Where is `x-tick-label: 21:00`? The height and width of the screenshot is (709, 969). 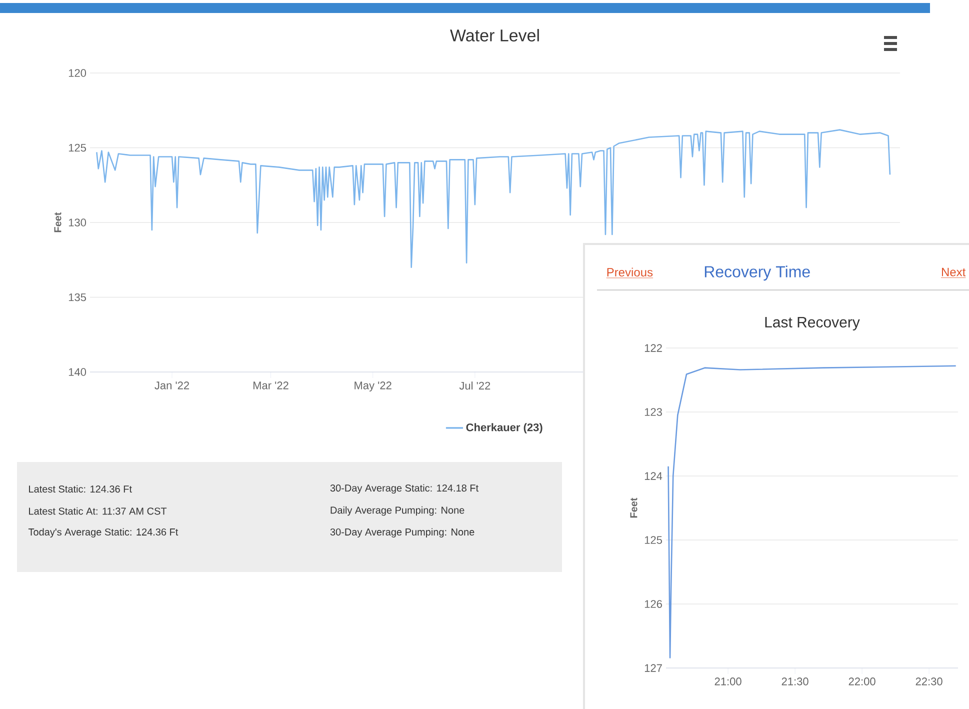
x-tick-label: 21:00 is located at coordinates (728, 682).